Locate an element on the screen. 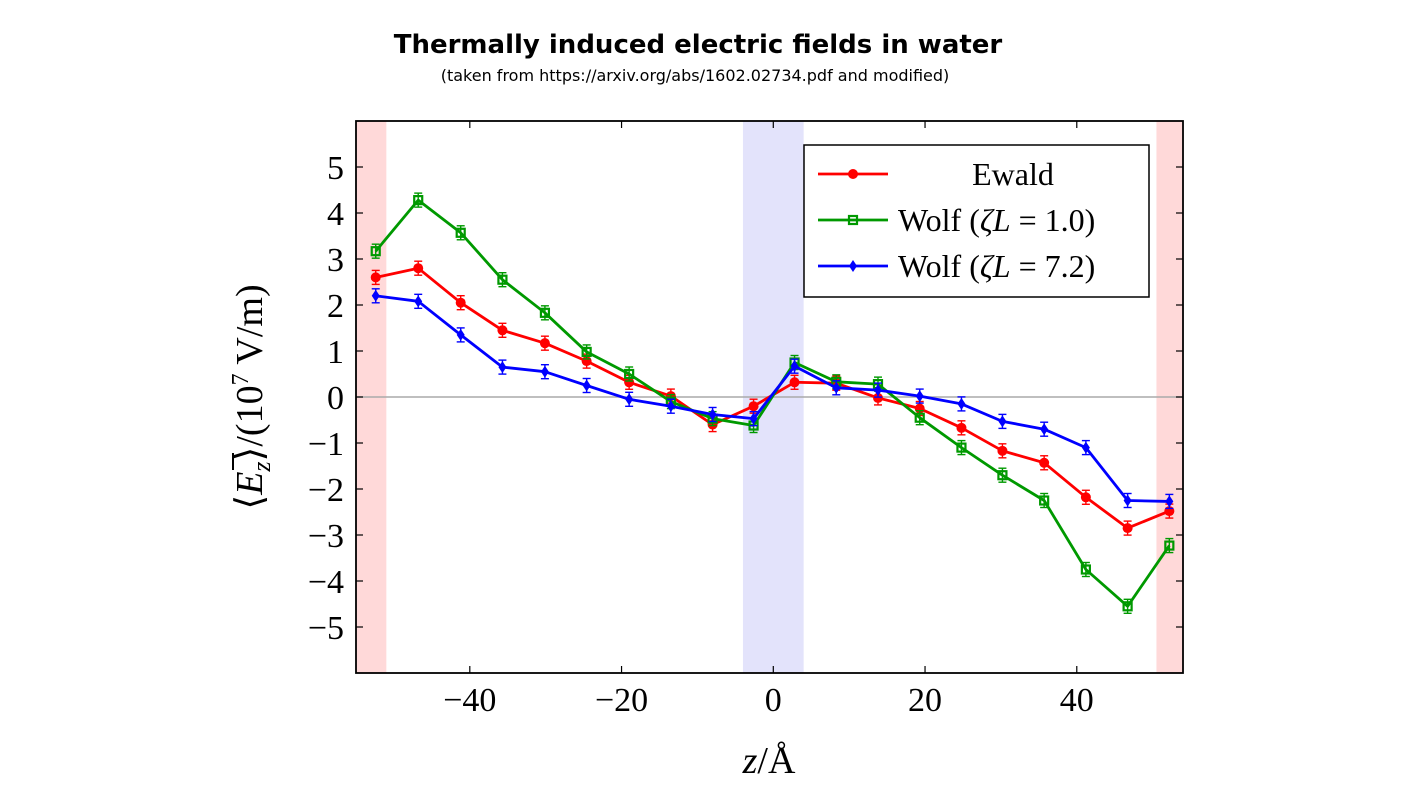  x-tick-label: 0 is located at coordinates (773, 700).